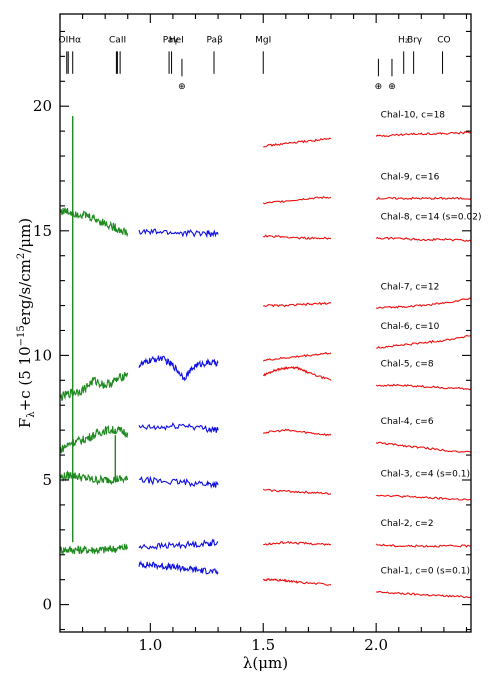  Describe the element at coordinates (415, 41) in the screenshot. I see `spectral-line-label: Brγ` at that location.